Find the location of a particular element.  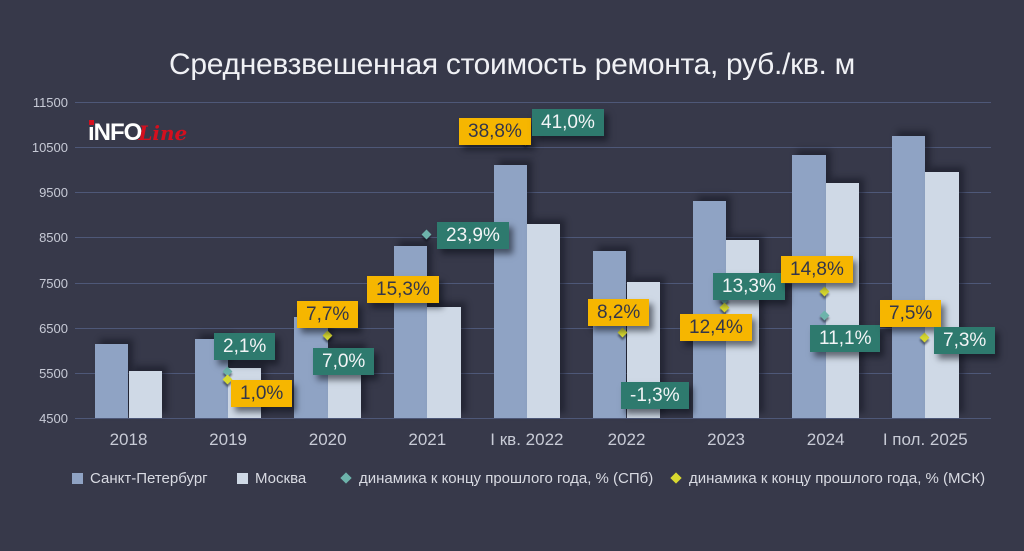

bar-msk-2021 is located at coordinates (444, 362).